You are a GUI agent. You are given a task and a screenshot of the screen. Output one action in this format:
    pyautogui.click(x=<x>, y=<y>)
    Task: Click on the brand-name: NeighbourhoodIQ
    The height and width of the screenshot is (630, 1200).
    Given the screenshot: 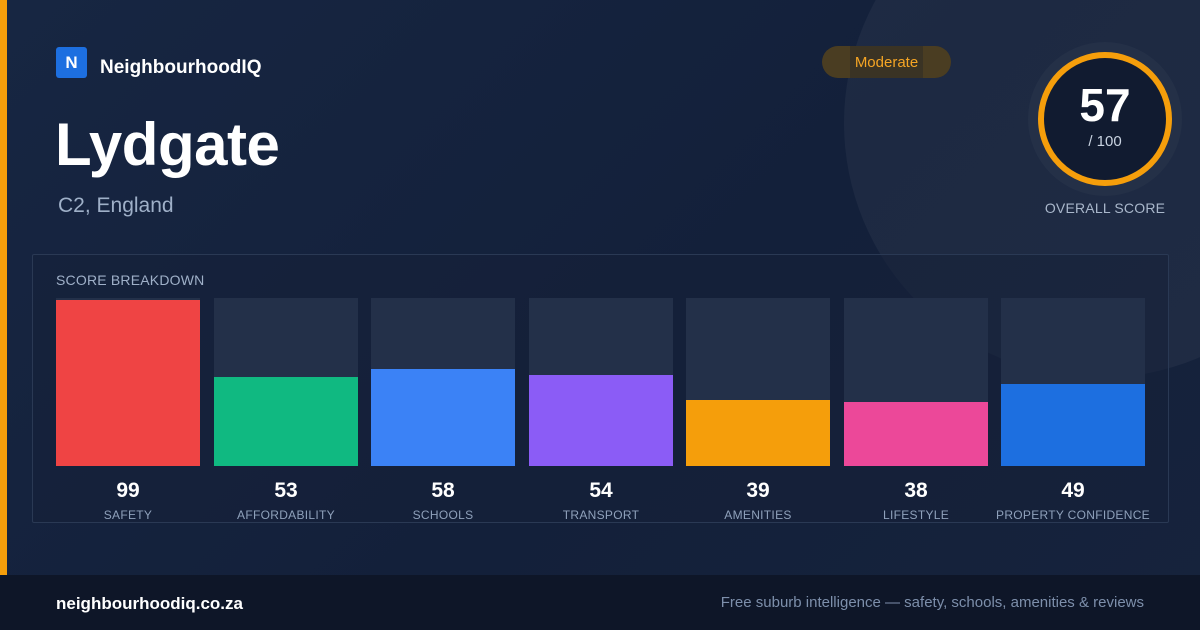 What is the action you would take?
    pyautogui.click(x=181, y=67)
    